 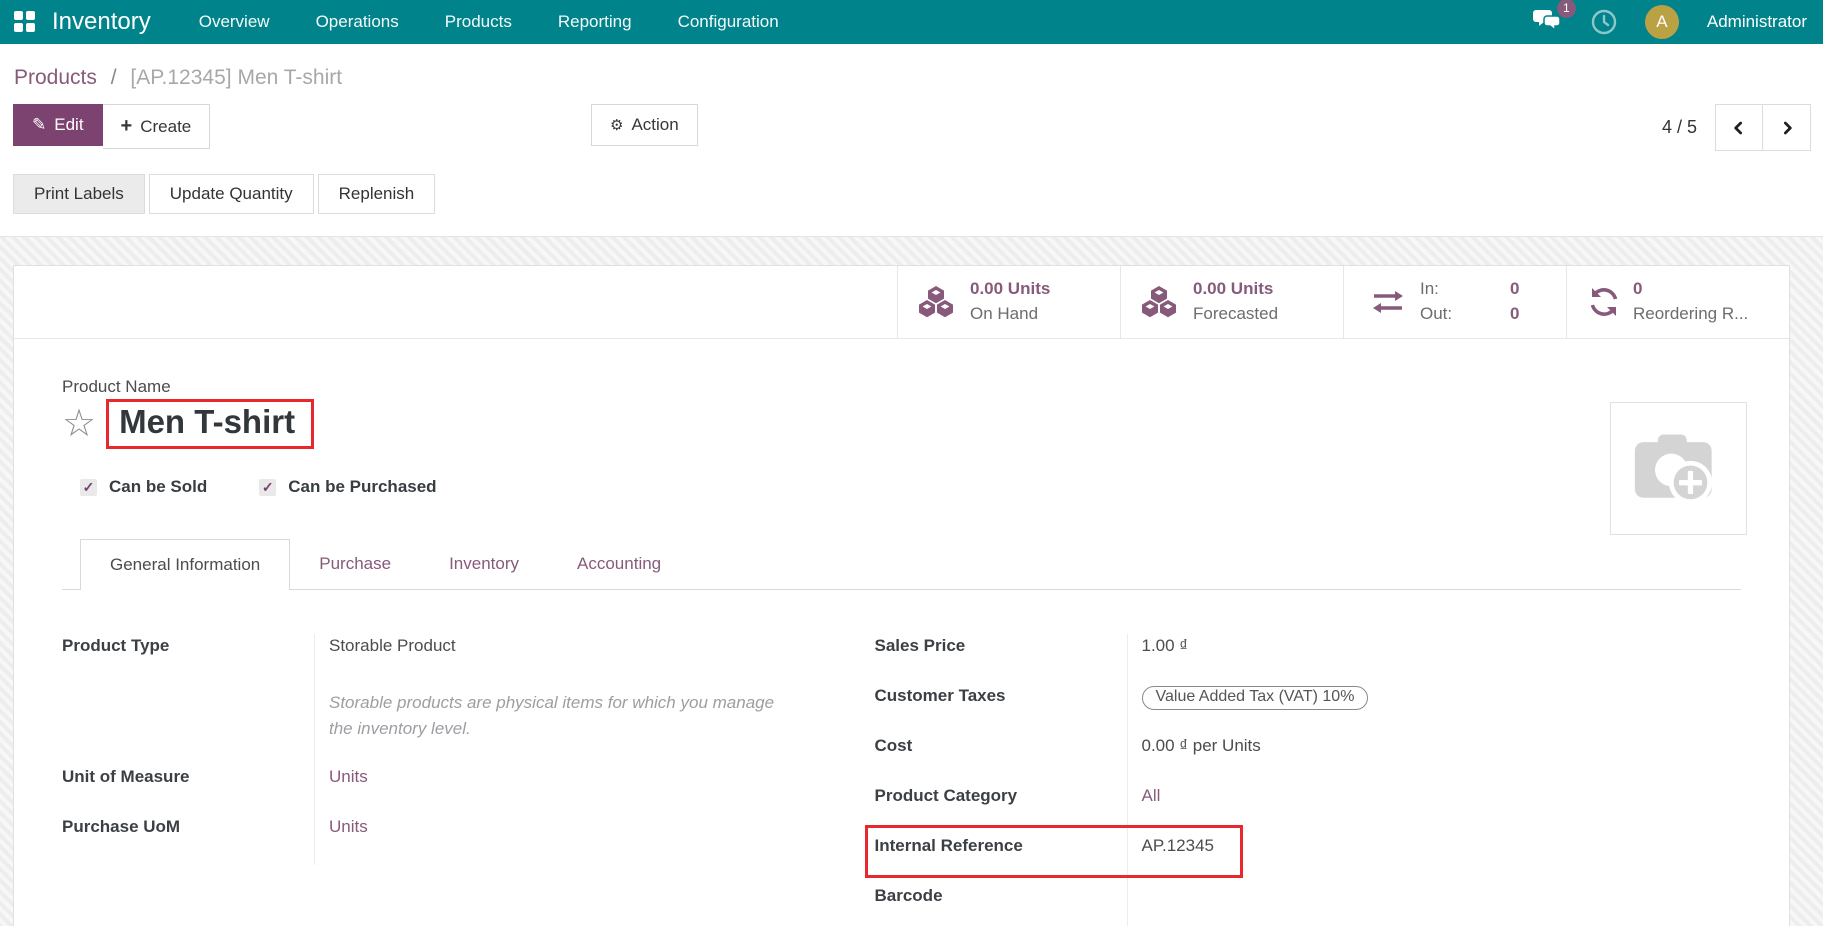 I want to click on record-action-buttons: Print Labels Update Quantity Replenish, so click(x=911, y=202).